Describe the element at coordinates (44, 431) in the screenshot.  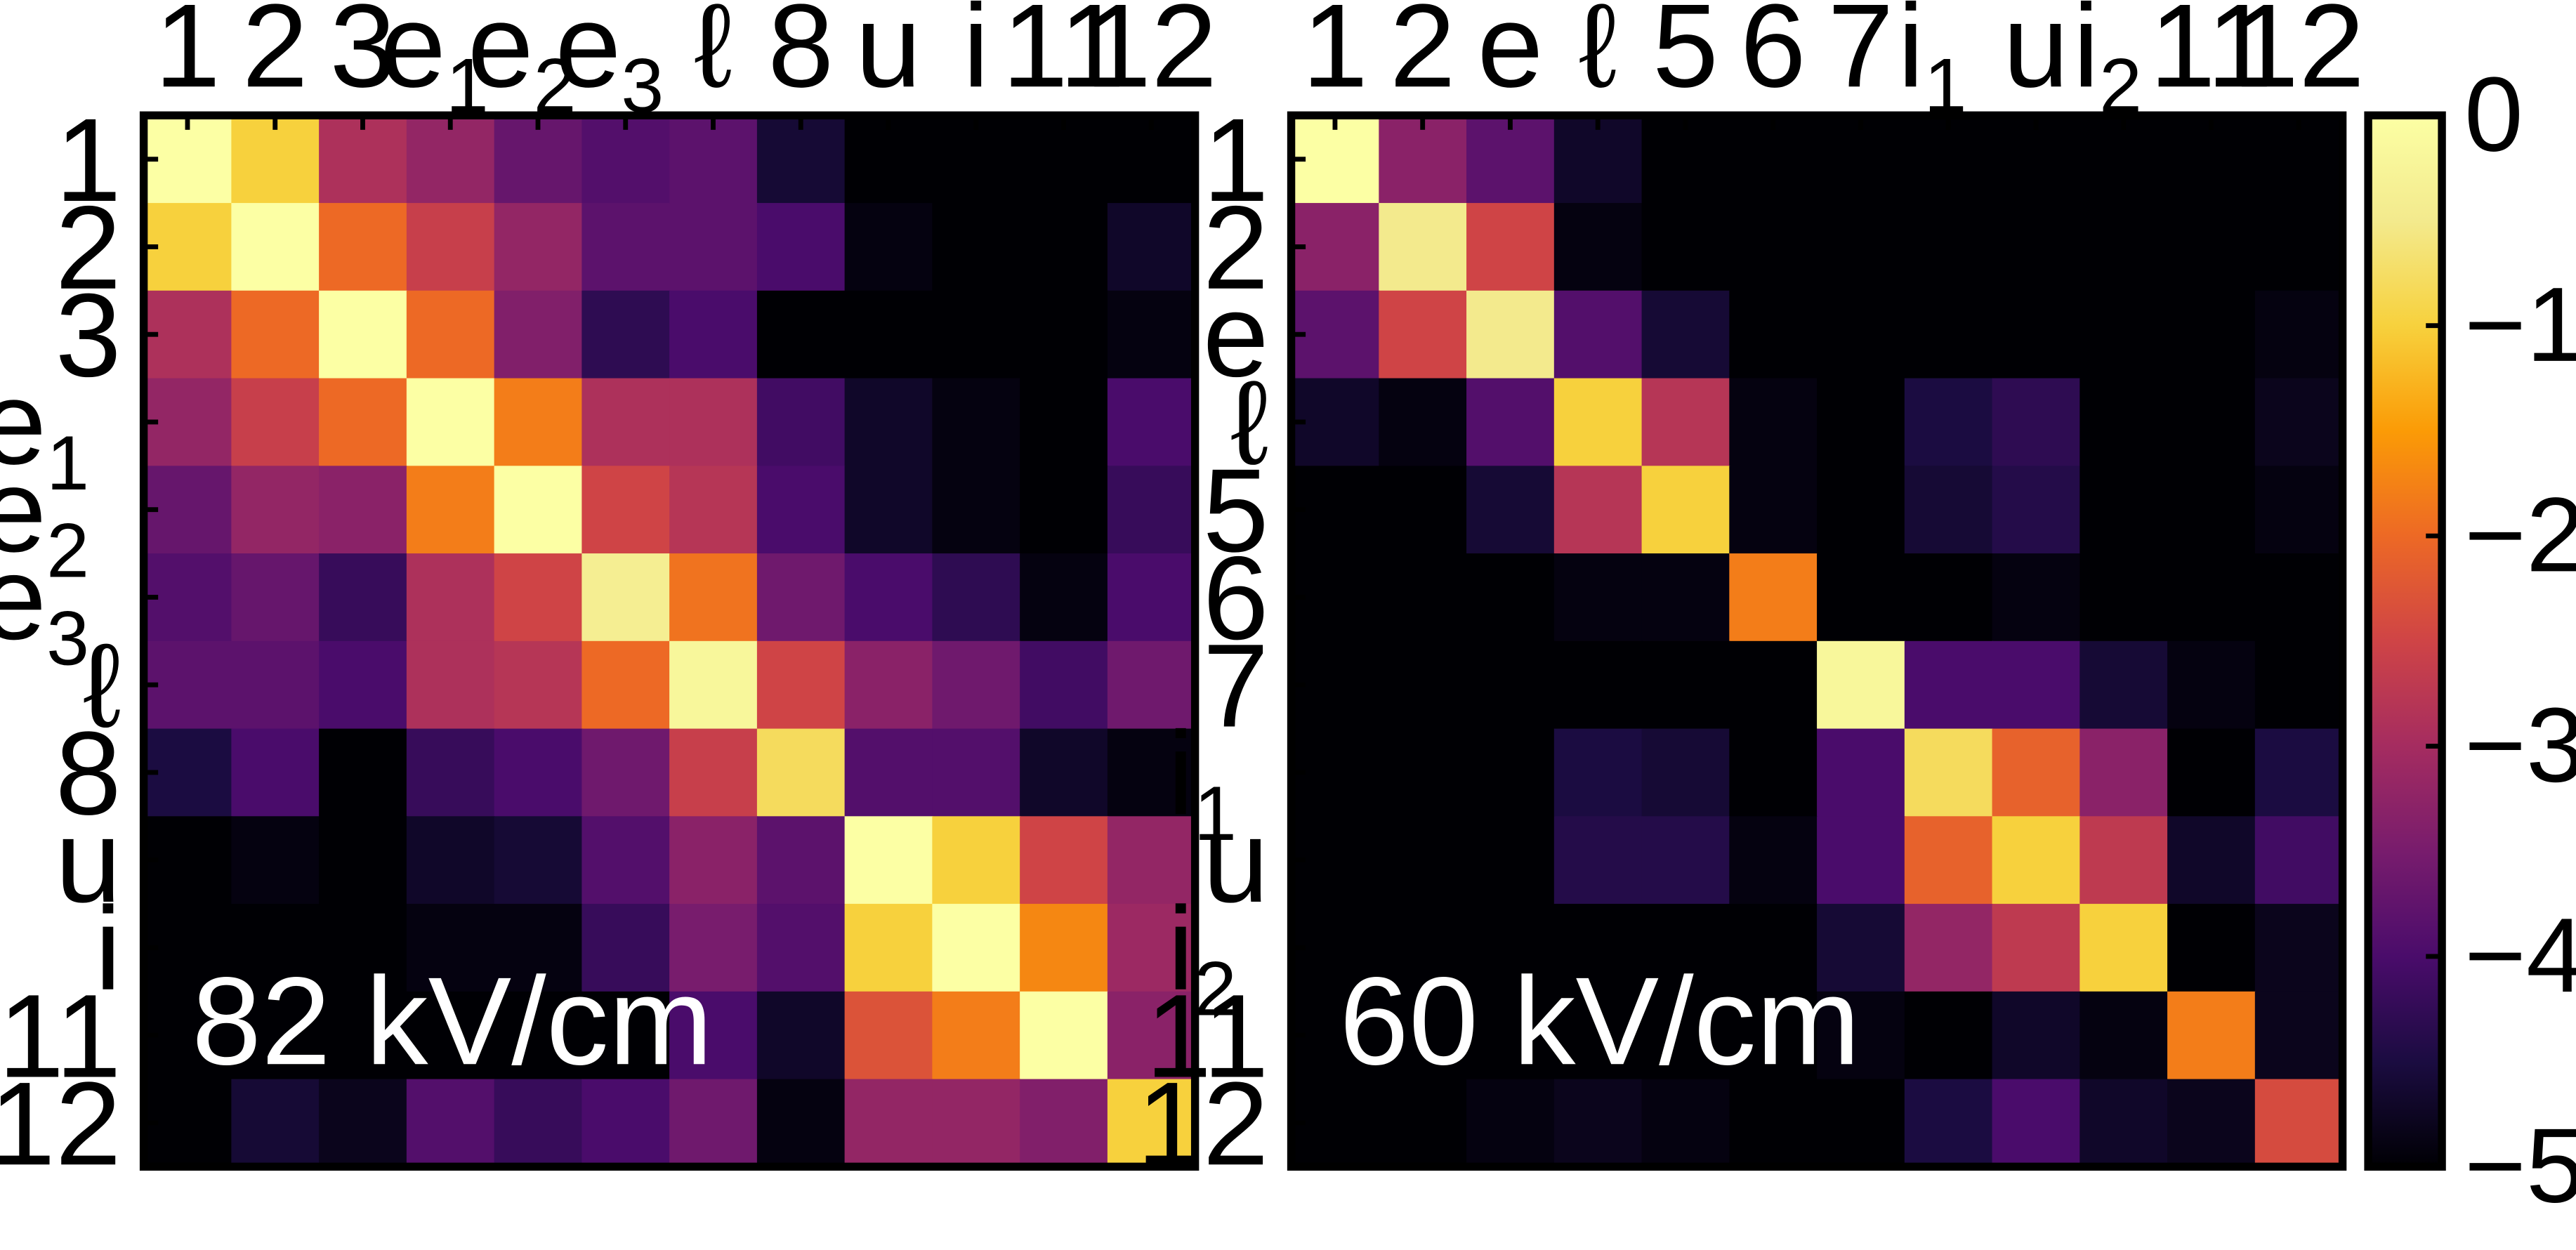
I see `y-tick-label: e1` at that location.